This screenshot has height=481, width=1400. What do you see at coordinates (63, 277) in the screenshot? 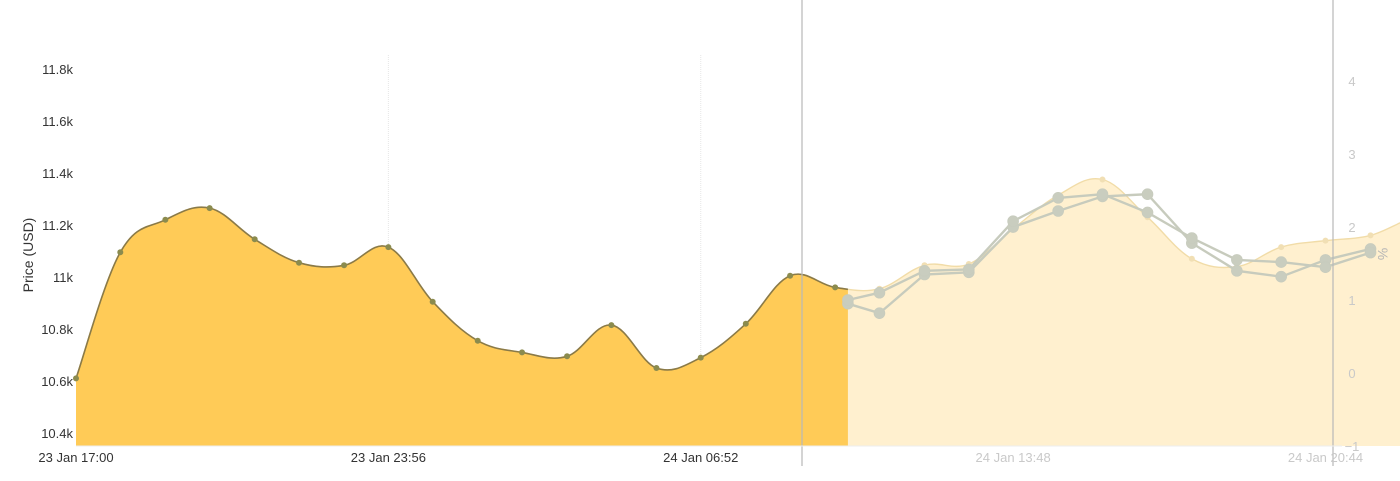
I see `y-tick-label: 11k` at bounding box center [63, 277].